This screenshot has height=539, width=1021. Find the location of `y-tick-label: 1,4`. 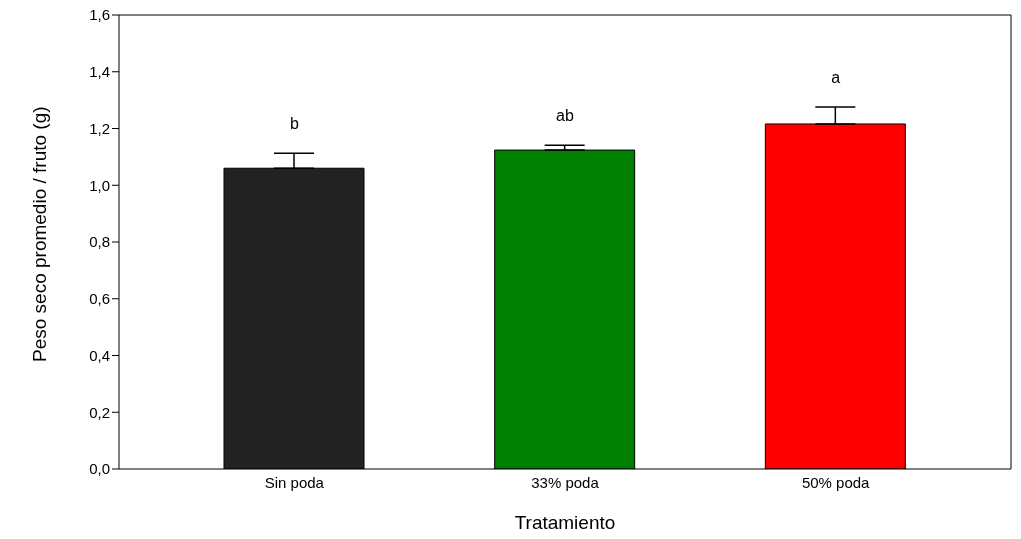

y-tick-label: 1,4 is located at coordinates (99, 72).